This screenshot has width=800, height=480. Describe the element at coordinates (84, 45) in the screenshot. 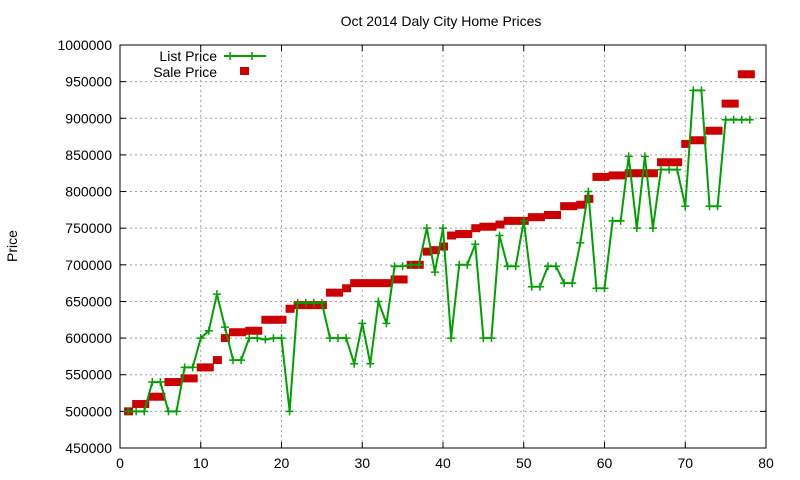

I see `y-tick-label: 1000000` at that location.